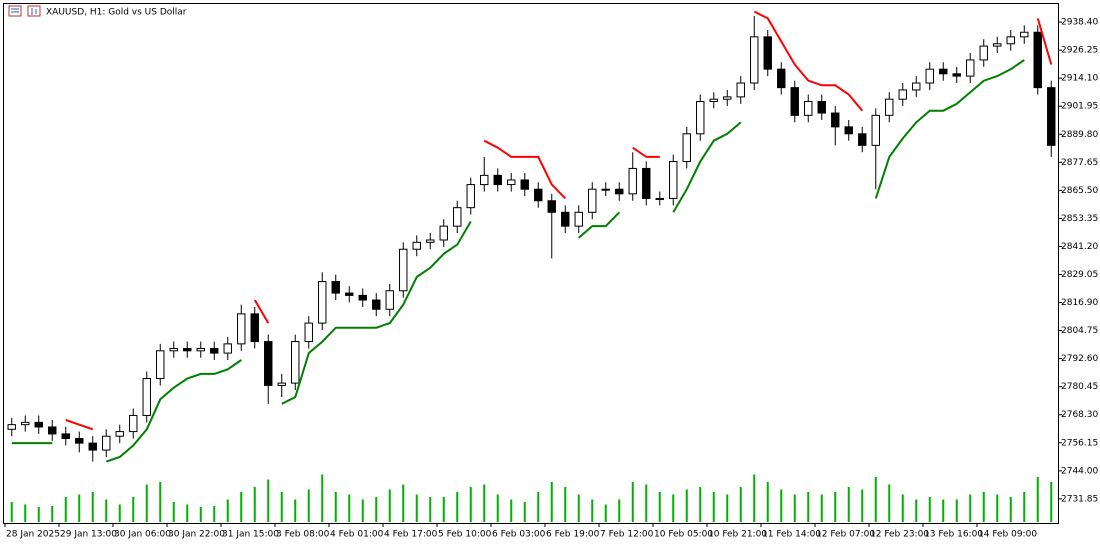 Image resolution: width=1100 pixels, height=545 pixels. What do you see at coordinates (1079, 387) in the screenshot?
I see `y-tick-label: 2780.45` at bounding box center [1079, 387].